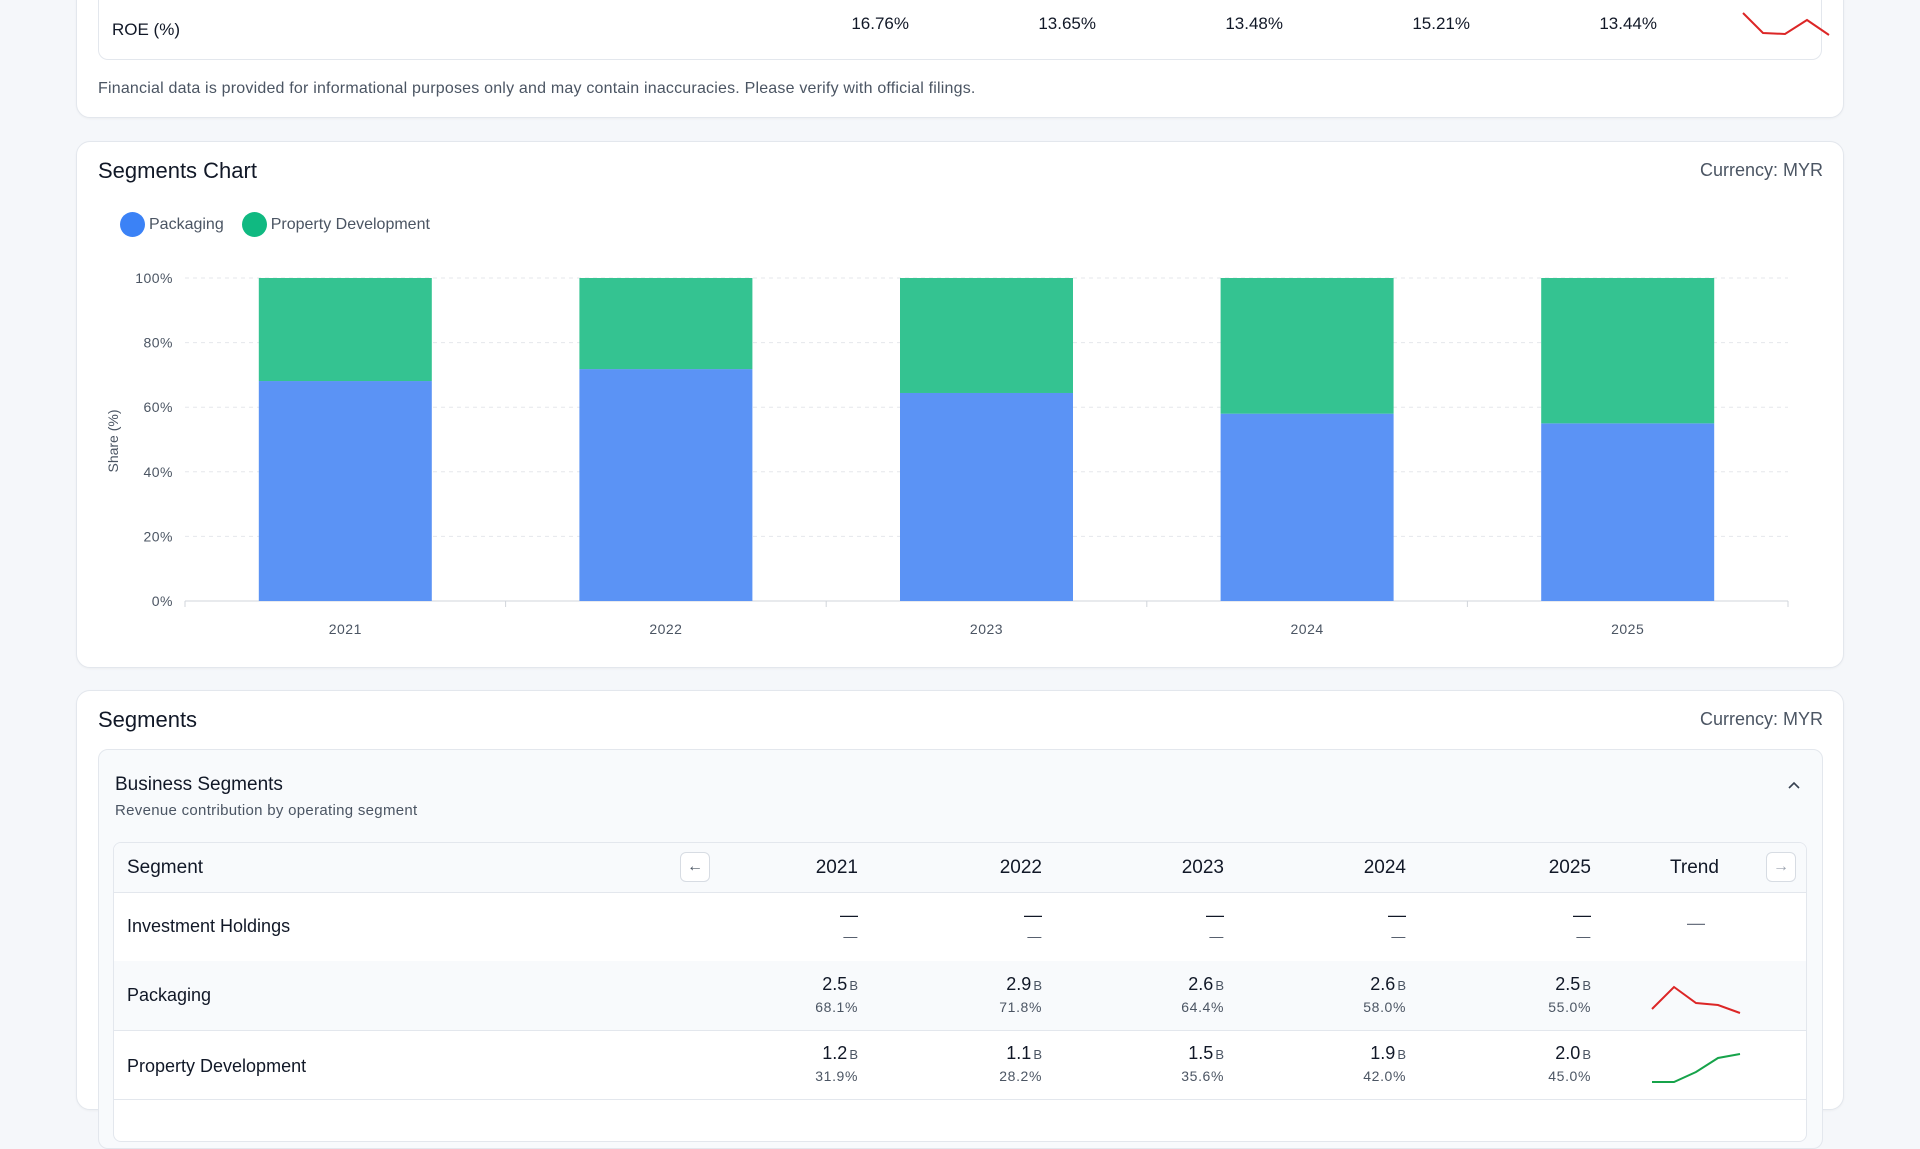  I want to click on roe-value-2023: 13.48%, so click(1254, 23).